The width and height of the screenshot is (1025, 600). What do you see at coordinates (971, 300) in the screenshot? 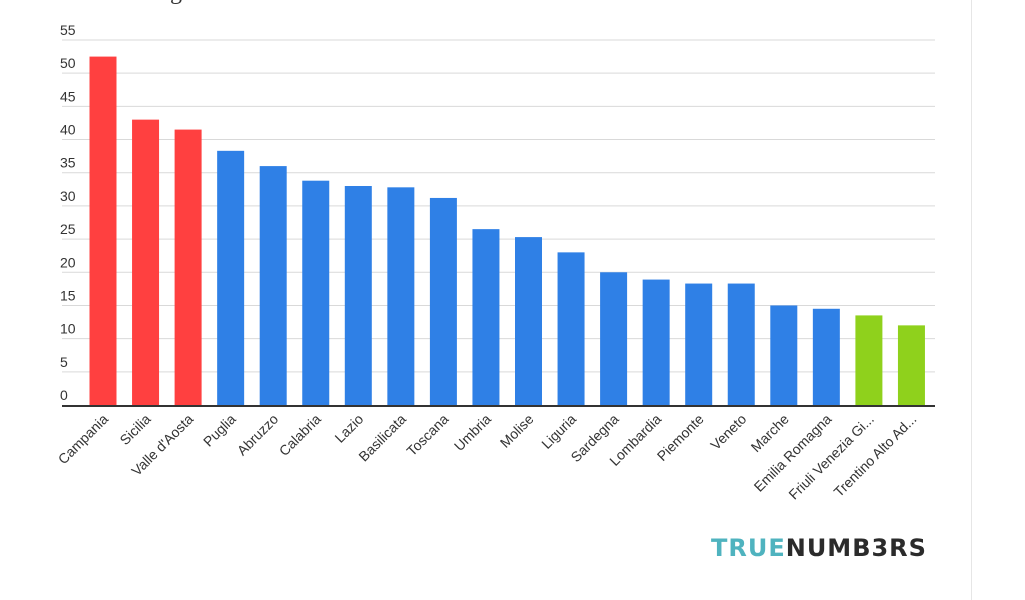
I see `panel-divider` at bounding box center [971, 300].